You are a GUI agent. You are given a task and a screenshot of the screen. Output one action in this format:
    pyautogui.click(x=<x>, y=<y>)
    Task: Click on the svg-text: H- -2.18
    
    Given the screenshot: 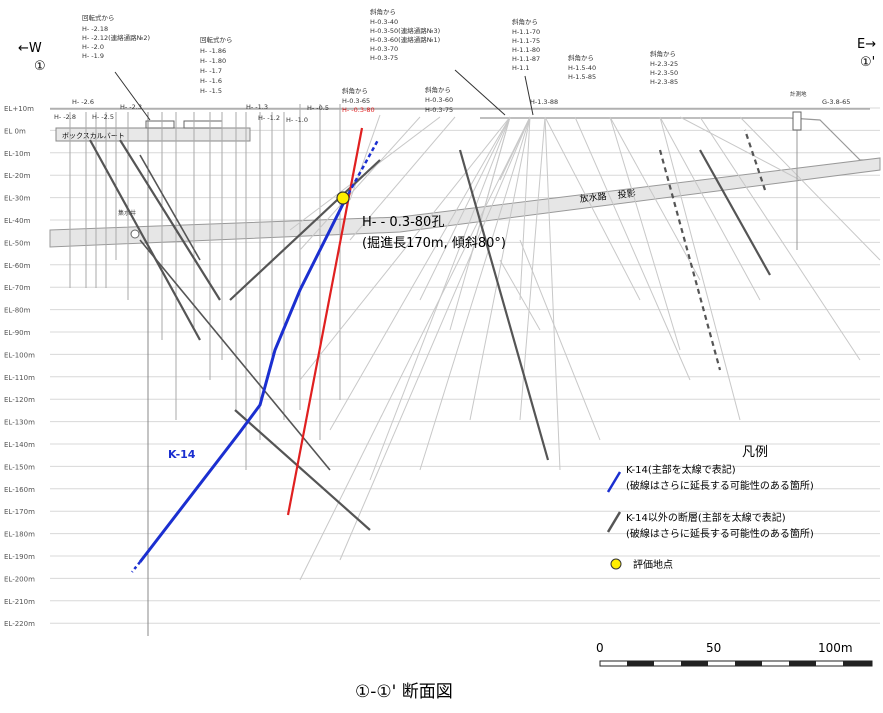 What is the action you would take?
    pyautogui.click(x=95, y=29)
    